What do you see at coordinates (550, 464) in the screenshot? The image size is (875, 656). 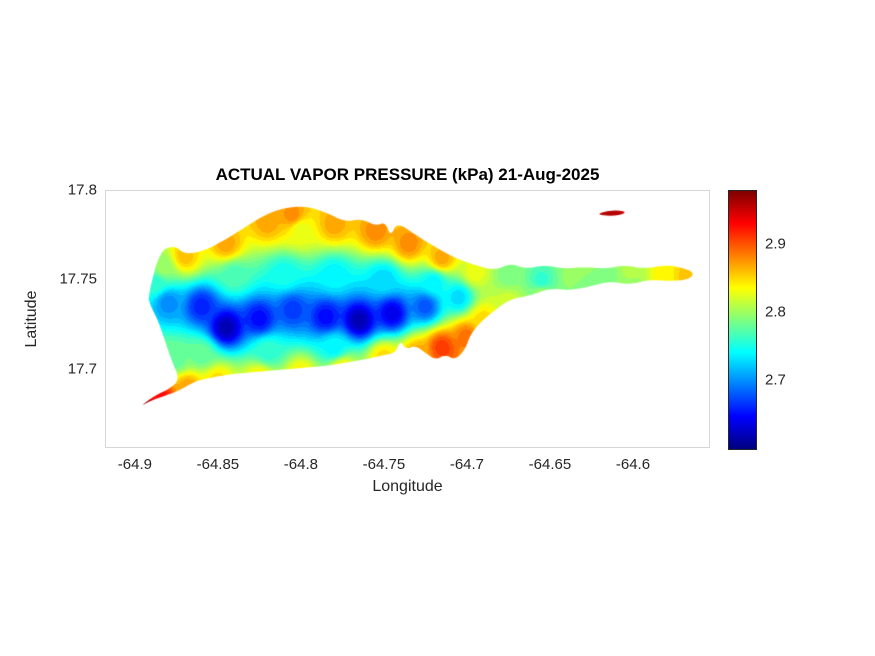 I see `x-tick-label: -64.65` at bounding box center [550, 464].